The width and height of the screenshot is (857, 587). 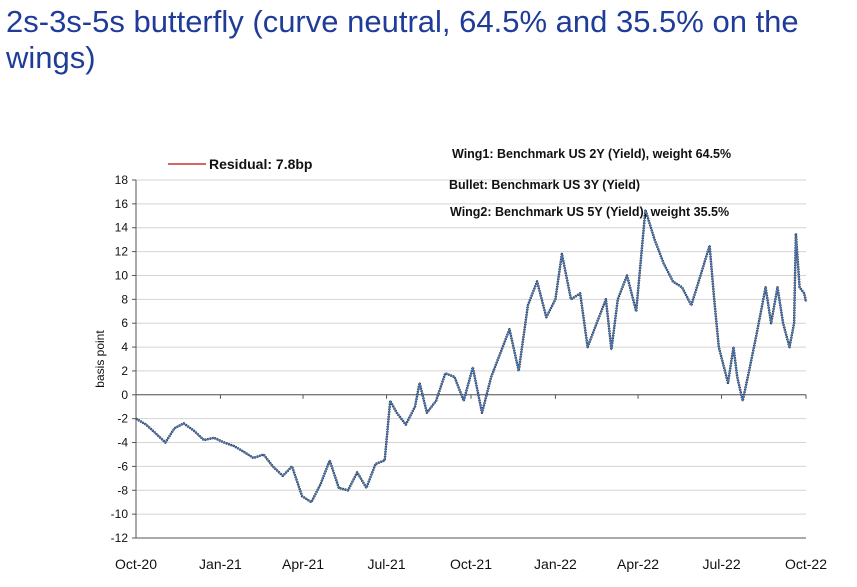 I want to click on x-tick-label: Jul-22, so click(x=721, y=564).